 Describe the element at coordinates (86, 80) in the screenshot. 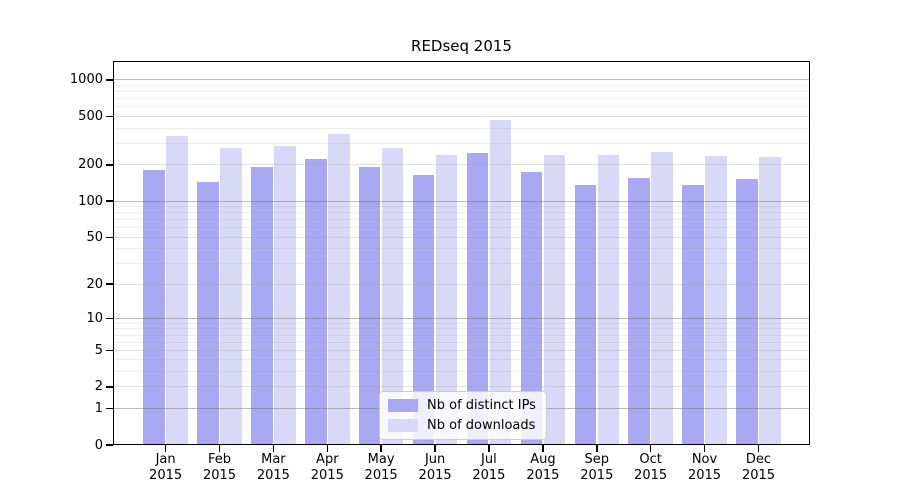

I see `y-tick-label: 1000` at that location.